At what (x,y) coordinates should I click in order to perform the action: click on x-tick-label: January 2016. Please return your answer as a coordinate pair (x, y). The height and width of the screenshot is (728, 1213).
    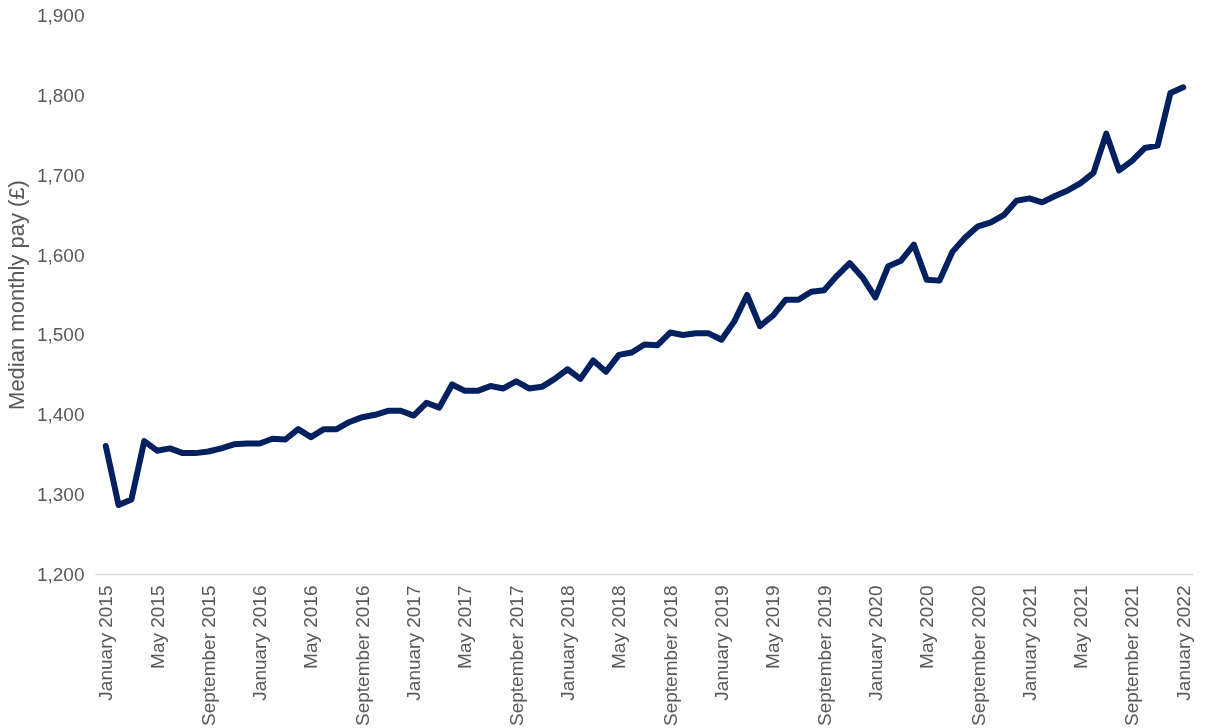
    Looking at the image, I should click on (260, 643).